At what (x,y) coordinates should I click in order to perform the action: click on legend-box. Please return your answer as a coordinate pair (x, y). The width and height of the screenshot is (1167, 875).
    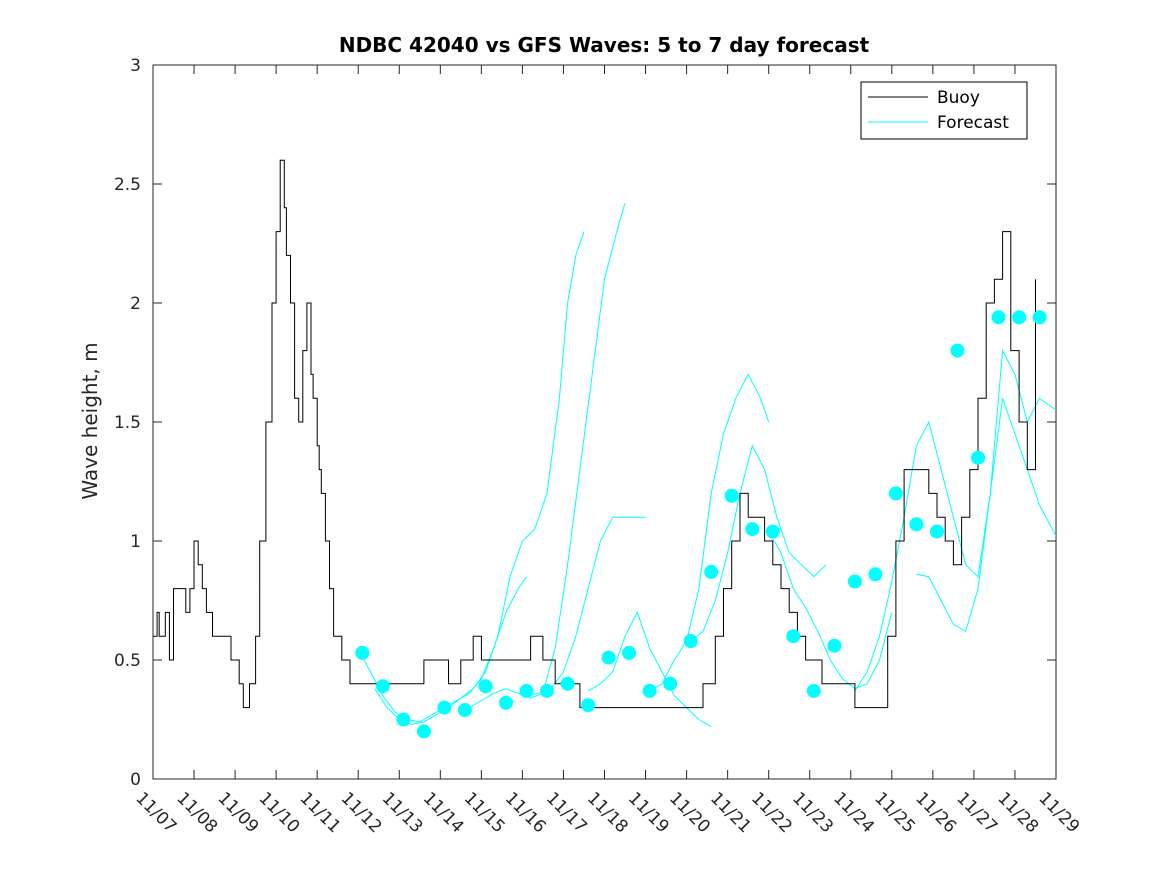
    Looking at the image, I should click on (944, 110).